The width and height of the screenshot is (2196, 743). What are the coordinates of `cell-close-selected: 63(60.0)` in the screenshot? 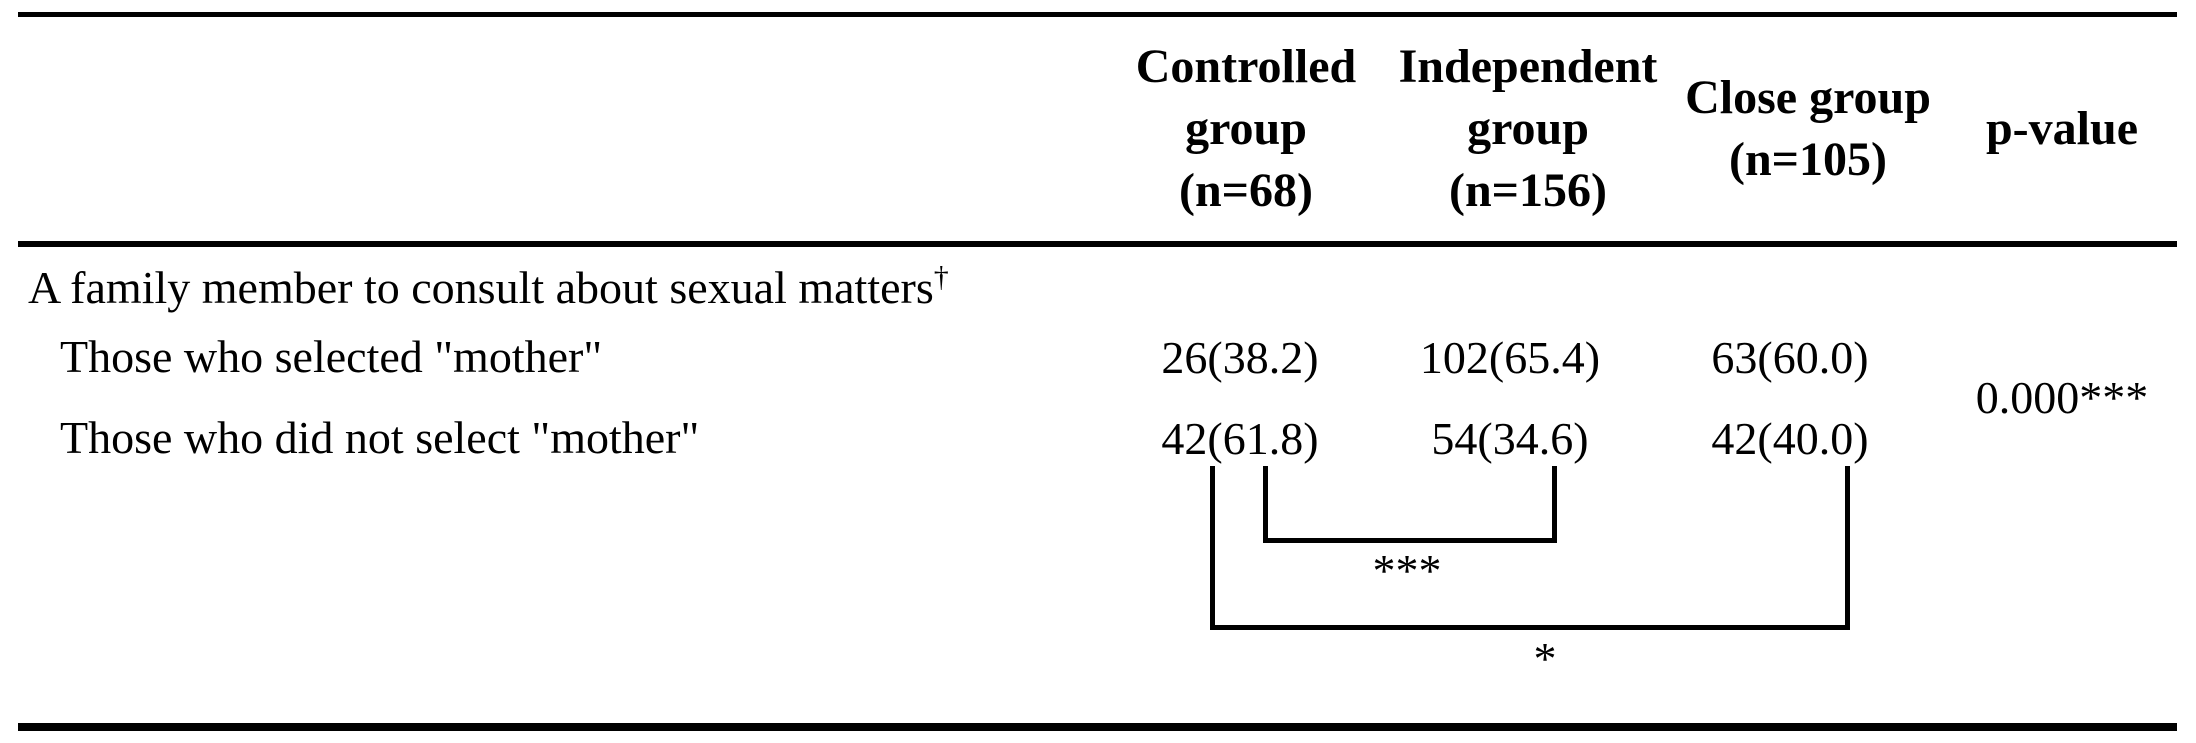 It's located at (1790, 357).